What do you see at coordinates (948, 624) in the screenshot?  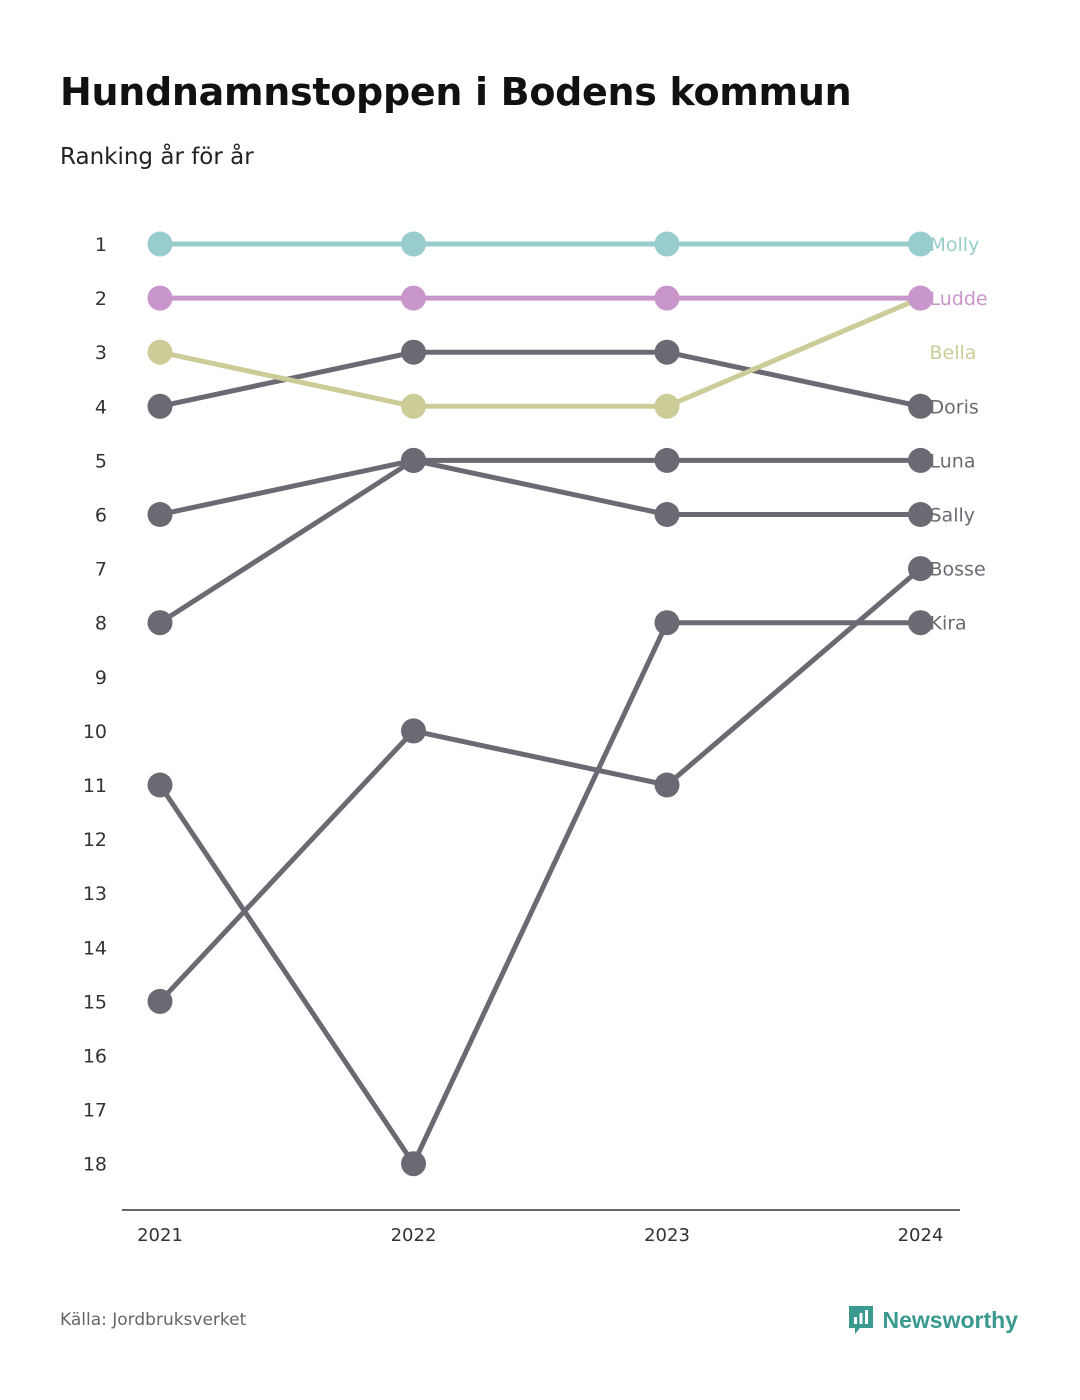 I see `end-label-kira: Kira` at bounding box center [948, 624].